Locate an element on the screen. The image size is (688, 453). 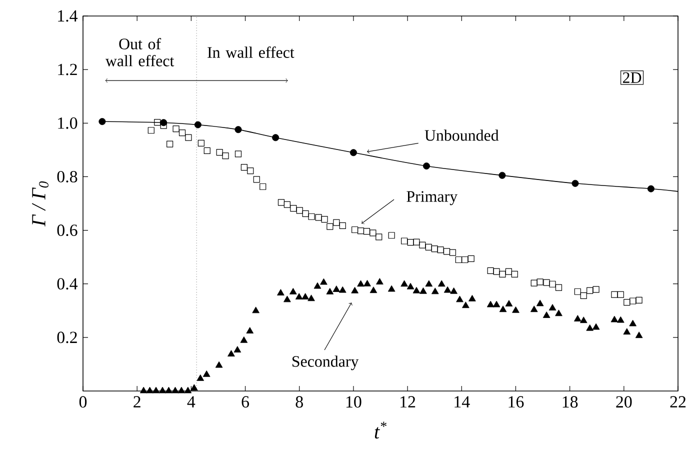
x-tick-label: 2 is located at coordinates (137, 402).